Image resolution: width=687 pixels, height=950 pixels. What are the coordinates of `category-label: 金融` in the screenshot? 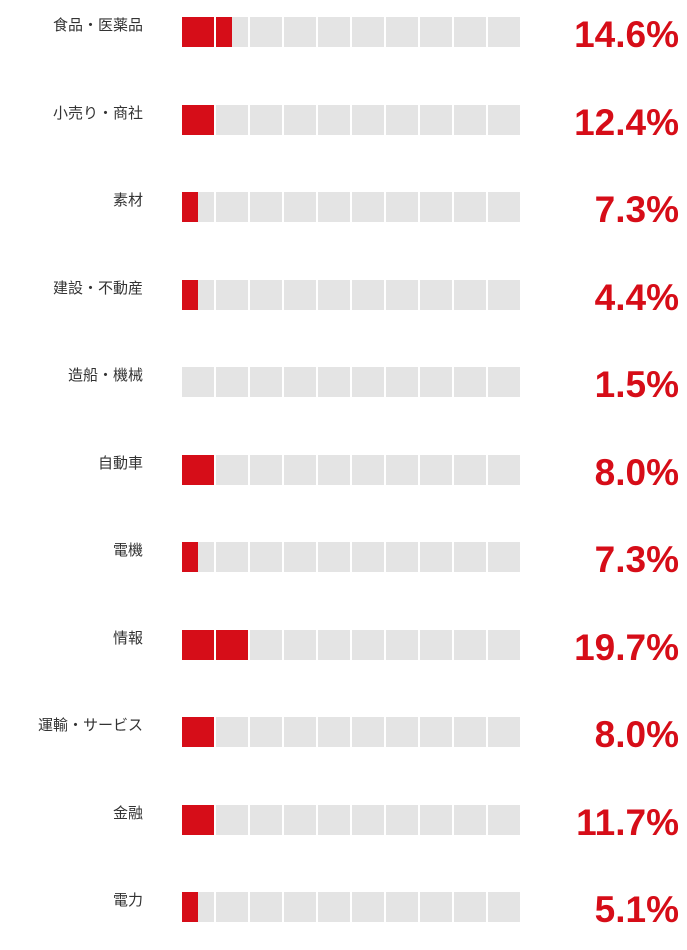 It's located at (127, 812).